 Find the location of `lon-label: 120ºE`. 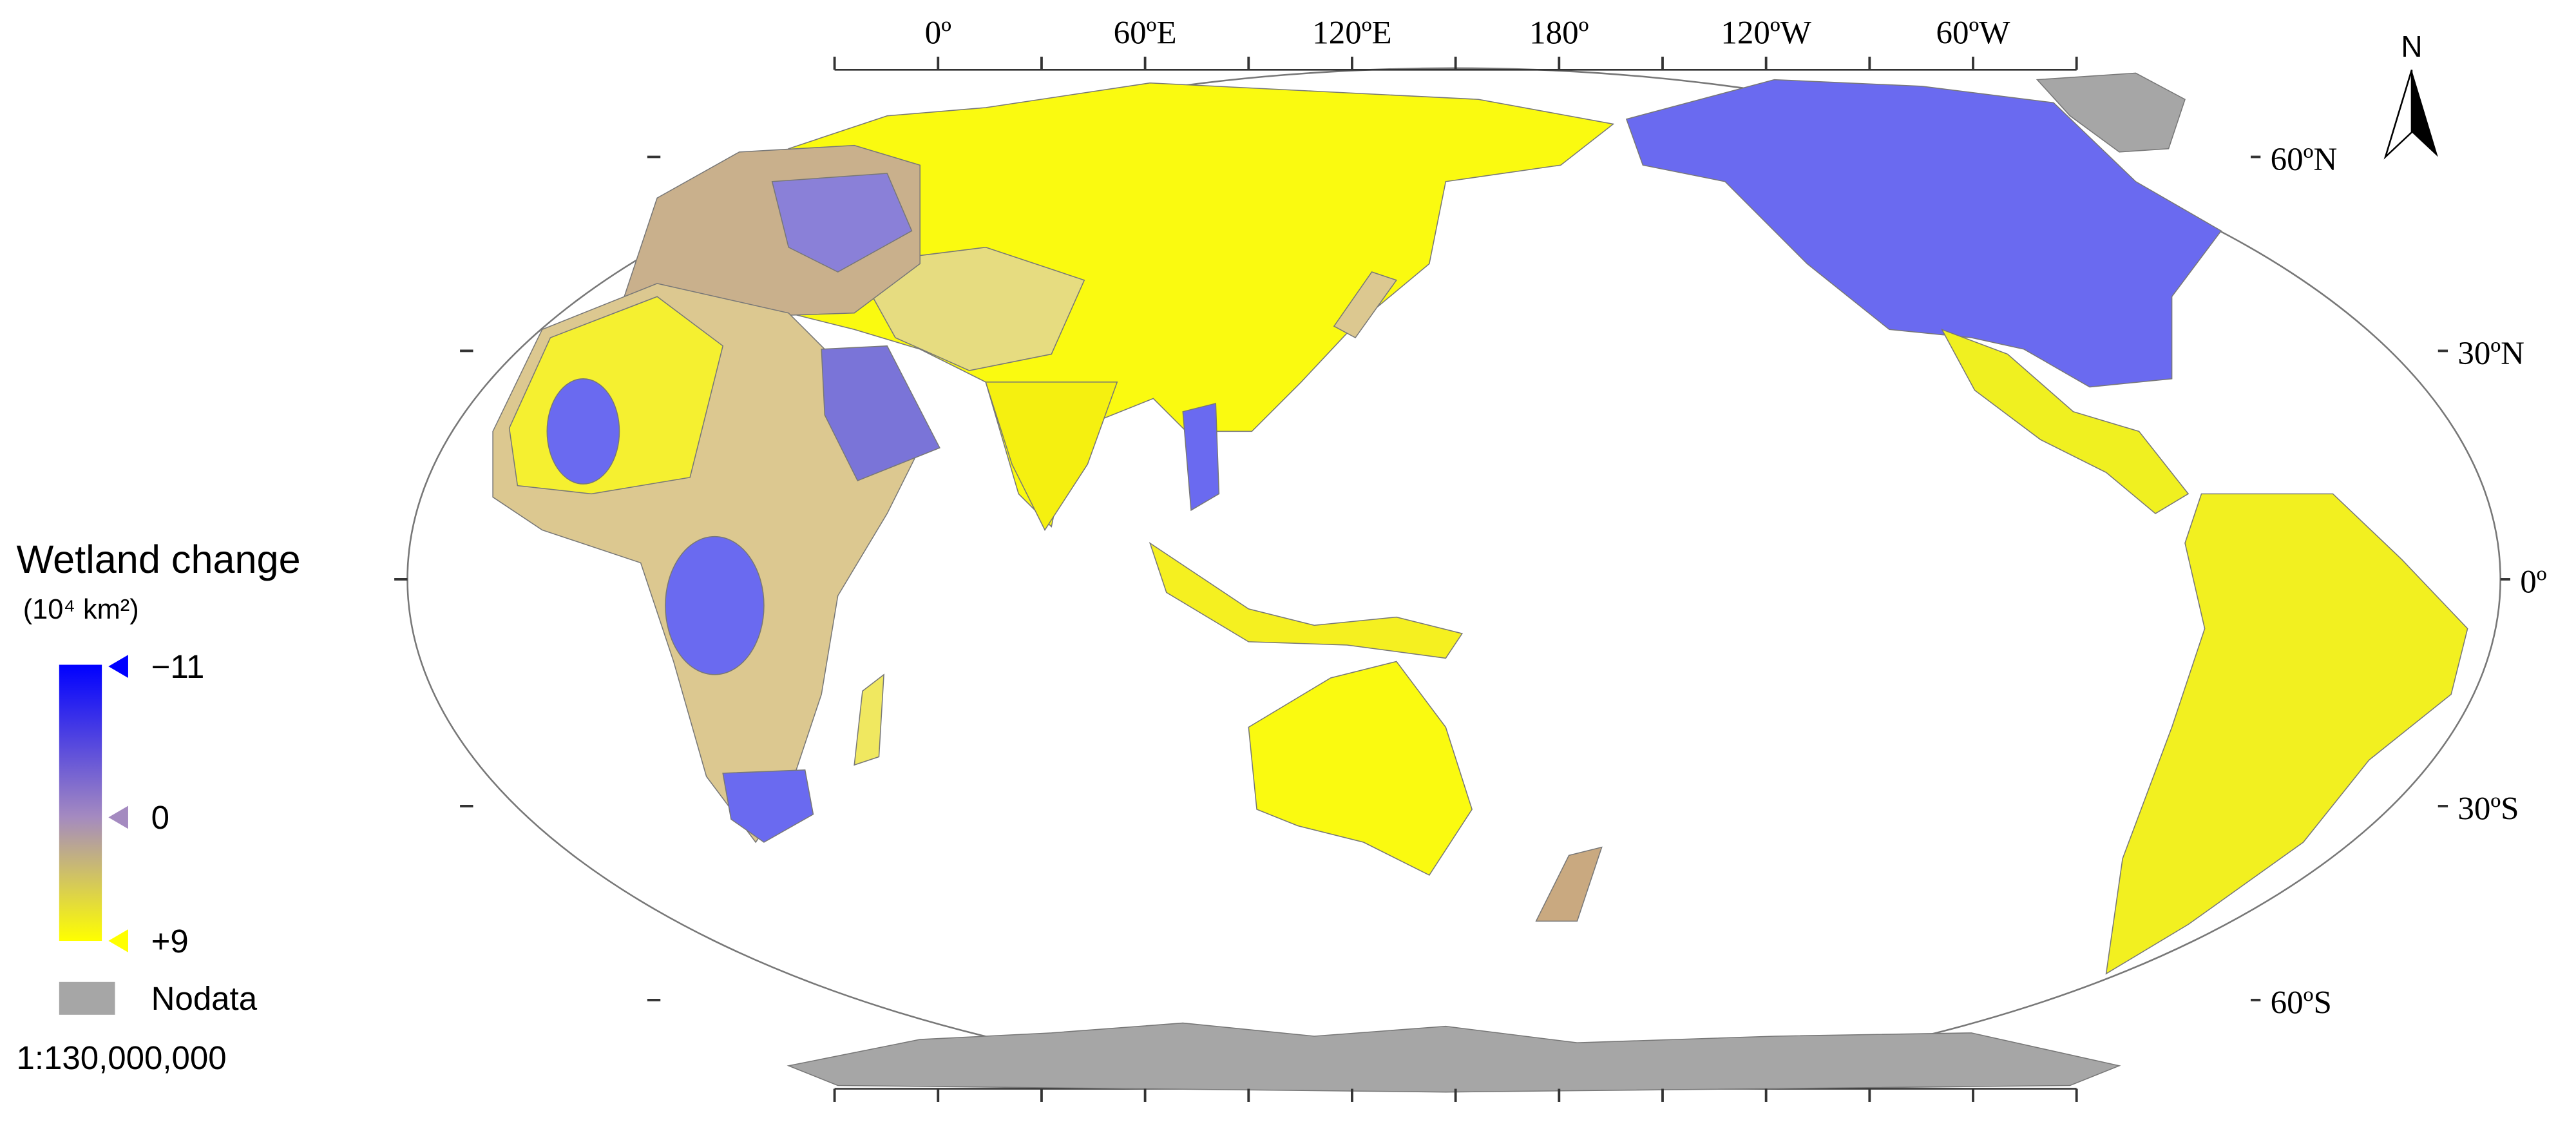

lon-label: 120ºE is located at coordinates (1351, 33).